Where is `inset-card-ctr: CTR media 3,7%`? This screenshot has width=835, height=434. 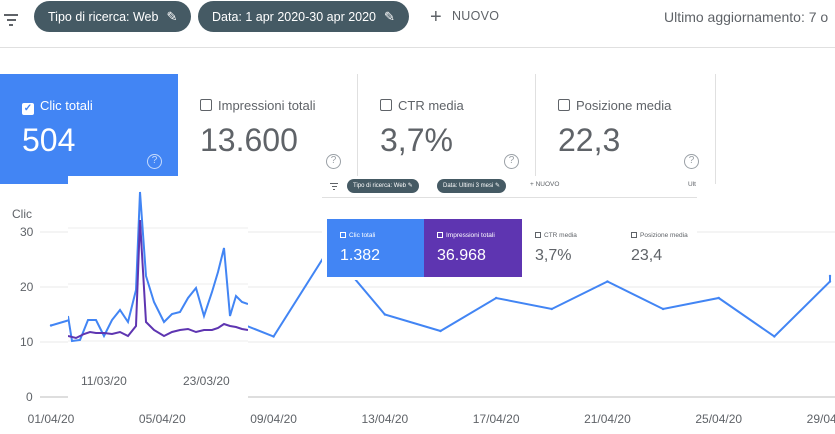
inset-card-ctr: CTR media 3,7% is located at coordinates (570, 248).